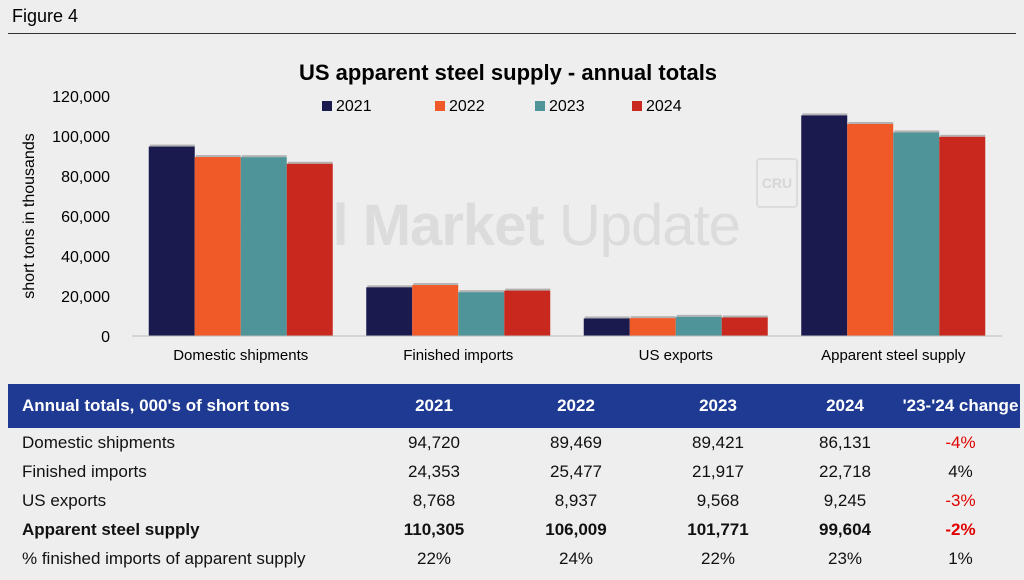 Image resolution: width=1024 pixels, height=580 pixels. I want to click on table-header-2022: 2022, so click(576, 406).